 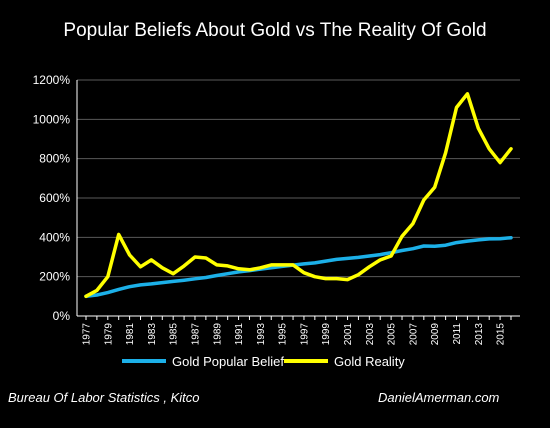 What do you see at coordinates (479, 334) in the screenshot?
I see `x-tick-label: 2013` at bounding box center [479, 334].